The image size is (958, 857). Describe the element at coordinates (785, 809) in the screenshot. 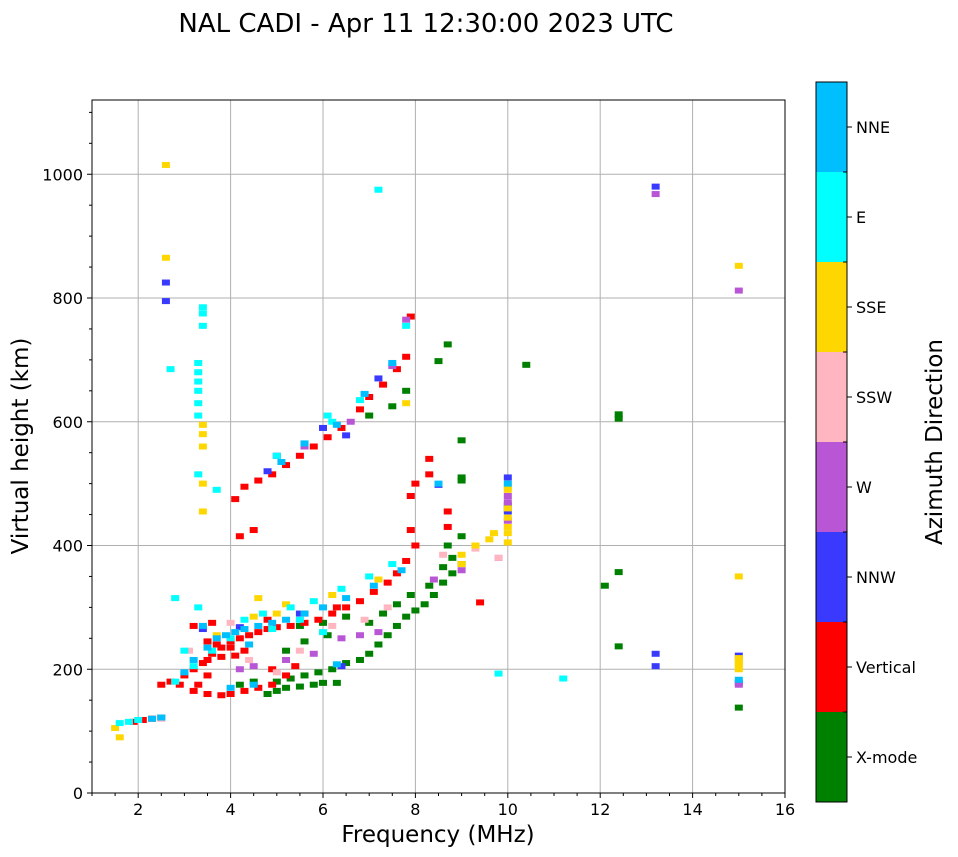

I see `x-tick-label: 16` at that location.